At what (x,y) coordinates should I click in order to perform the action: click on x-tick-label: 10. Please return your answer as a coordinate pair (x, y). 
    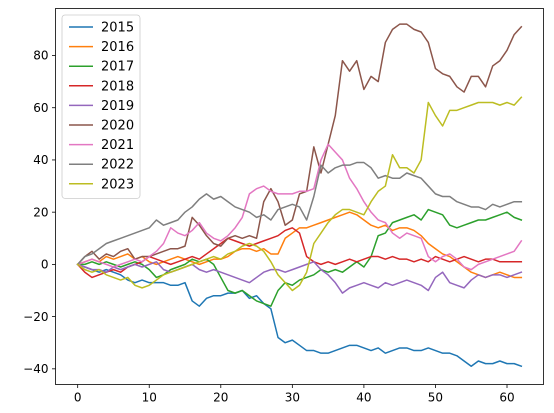
    Looking at the image, I should click on (149, 398).